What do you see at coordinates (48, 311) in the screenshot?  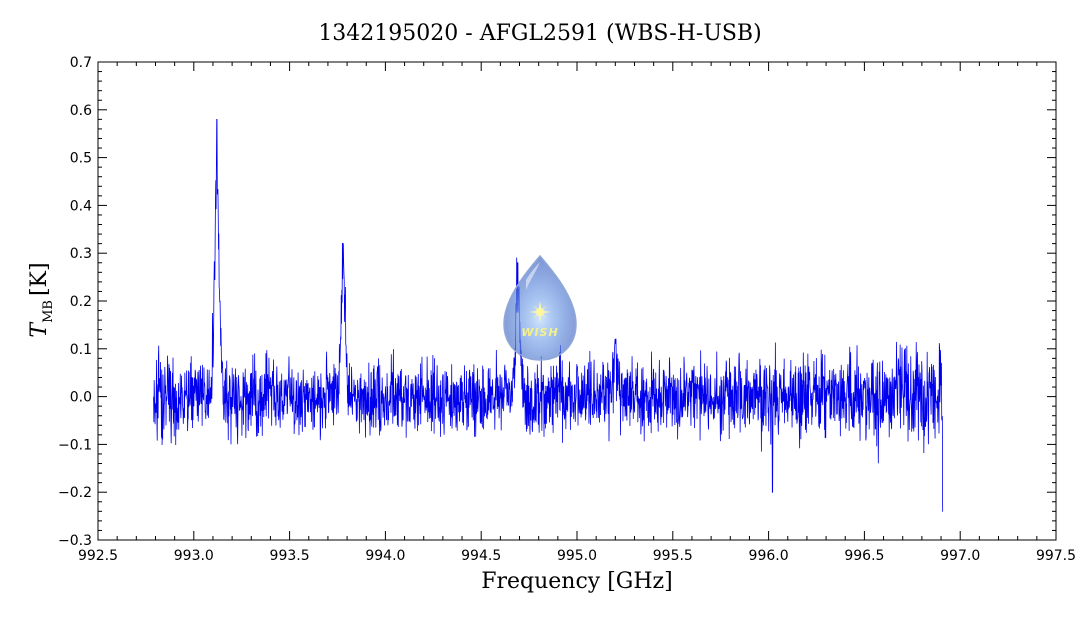 I see `y-axis-label-subscript: MB` at bounding box center [48, 311].